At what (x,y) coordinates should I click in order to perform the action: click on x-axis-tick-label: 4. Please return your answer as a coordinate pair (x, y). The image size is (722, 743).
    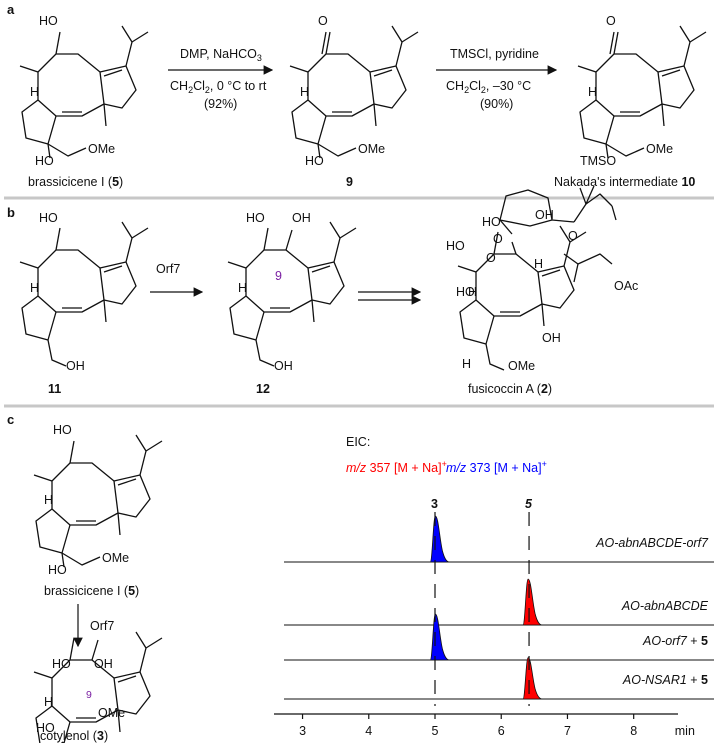
    Looking at the image, I should click on (368, 731).